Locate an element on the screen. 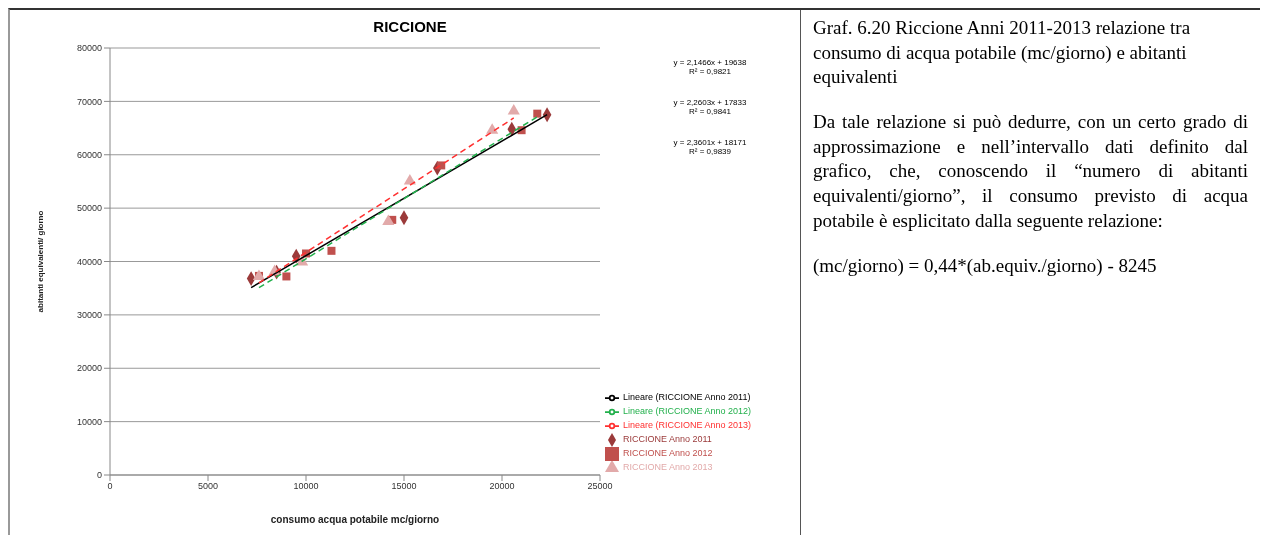  y-tick-label: 20000 is located at coordinates (89, 368).